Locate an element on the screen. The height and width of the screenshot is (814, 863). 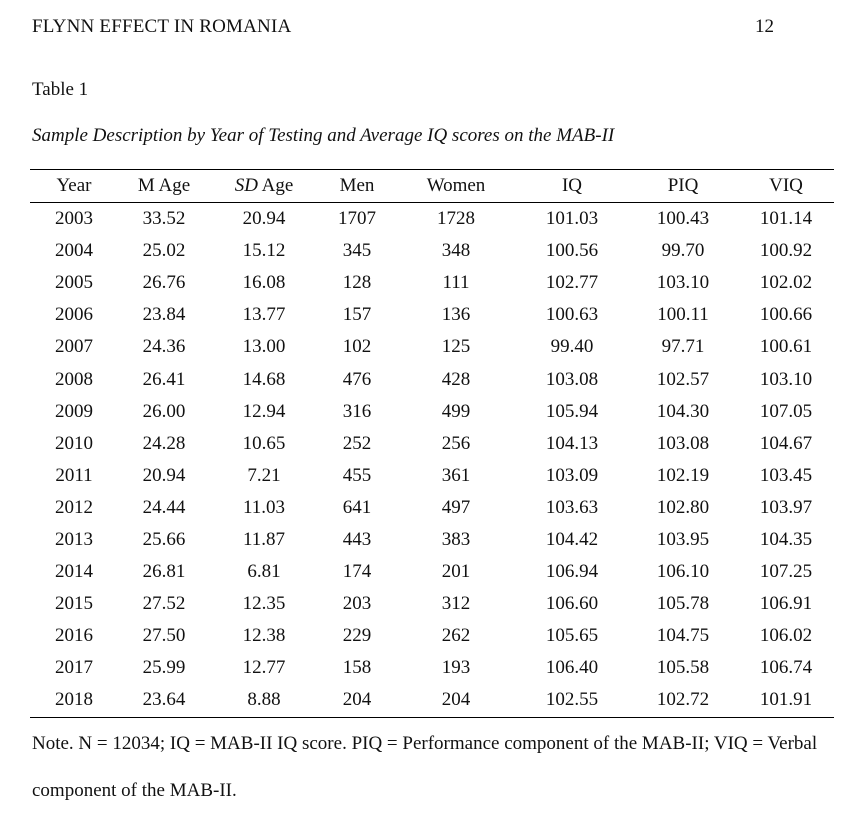
cell-year: 2004 is located at coordinates (74, 251).